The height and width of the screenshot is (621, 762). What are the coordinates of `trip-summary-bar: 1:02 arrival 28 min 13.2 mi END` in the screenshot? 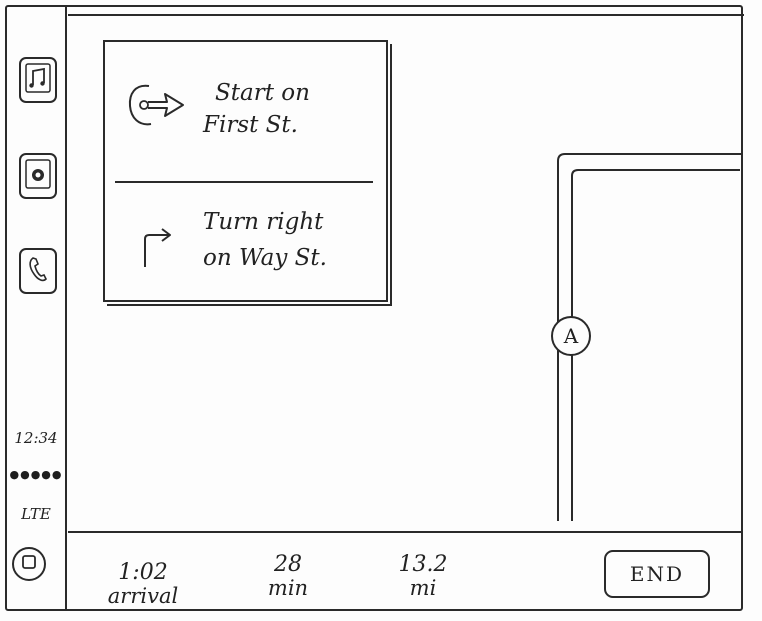 It's located at (405, 571).